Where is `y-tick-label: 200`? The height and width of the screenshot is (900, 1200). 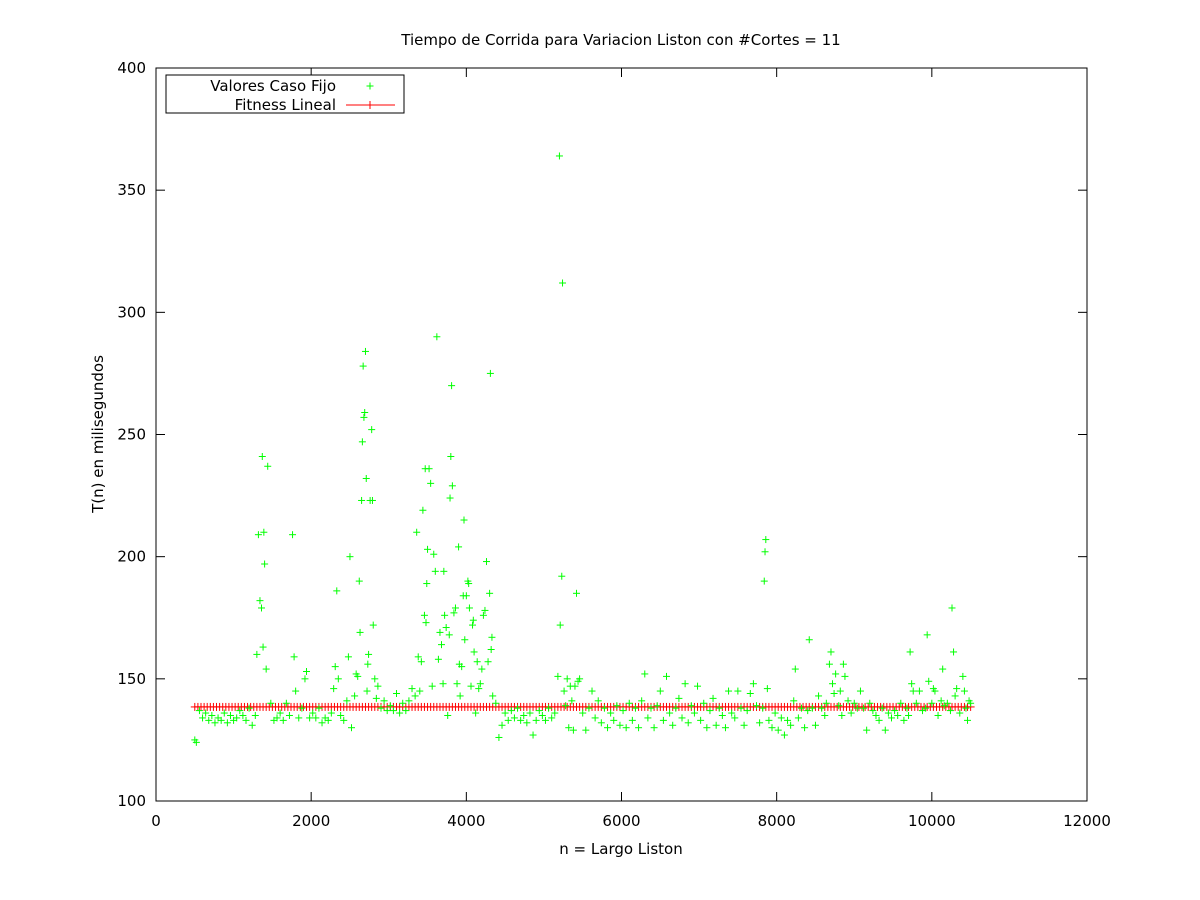 y-tick-label: 200 is located at coordinates (131, 557).